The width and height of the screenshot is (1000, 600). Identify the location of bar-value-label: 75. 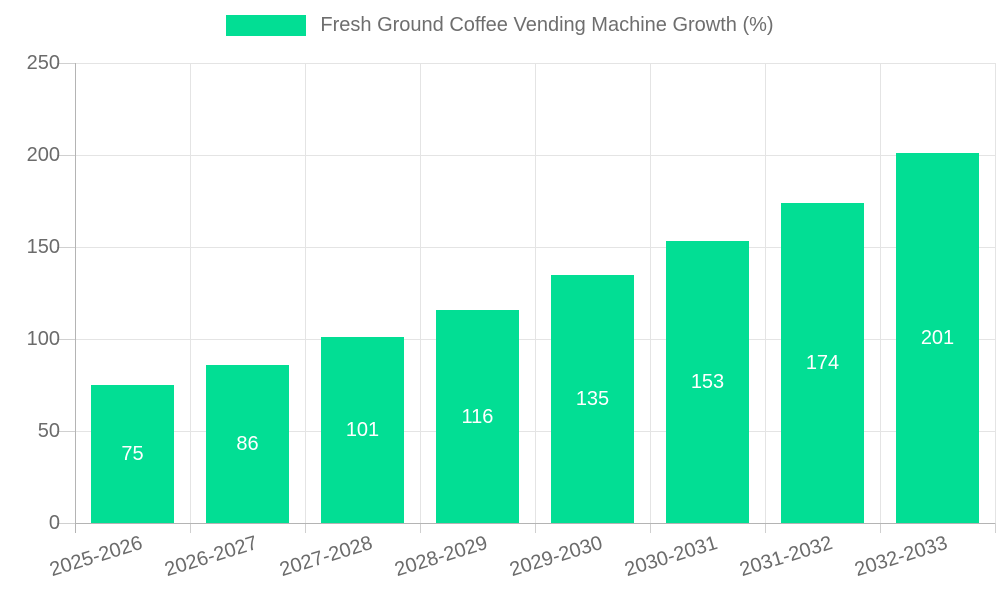
(132, 454).